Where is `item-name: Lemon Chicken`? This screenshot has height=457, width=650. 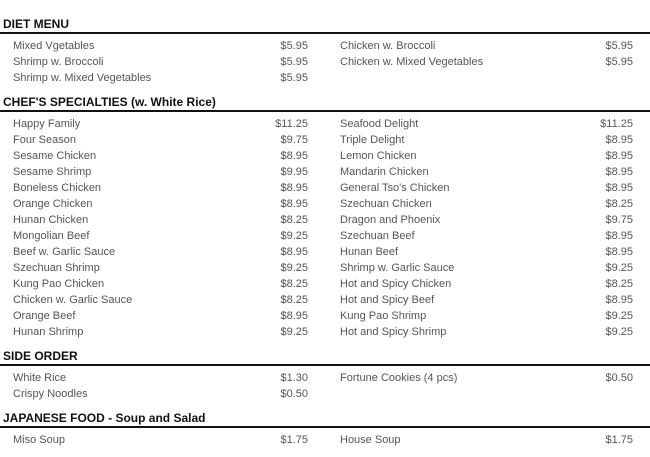 item-name: Lemon Chicken is located at coordinates (378, 156).